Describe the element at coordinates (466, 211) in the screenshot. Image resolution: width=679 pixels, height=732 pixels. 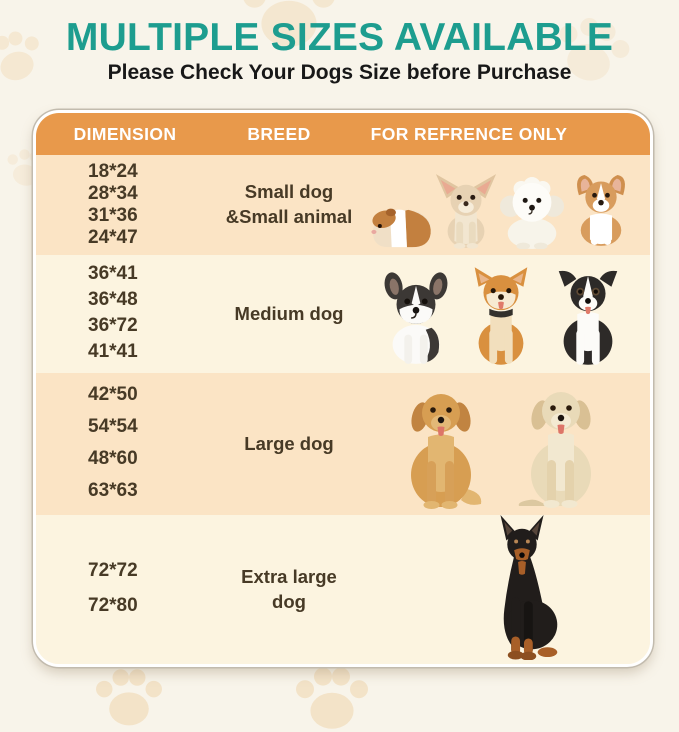
I see `chihuahua-image` at that location.